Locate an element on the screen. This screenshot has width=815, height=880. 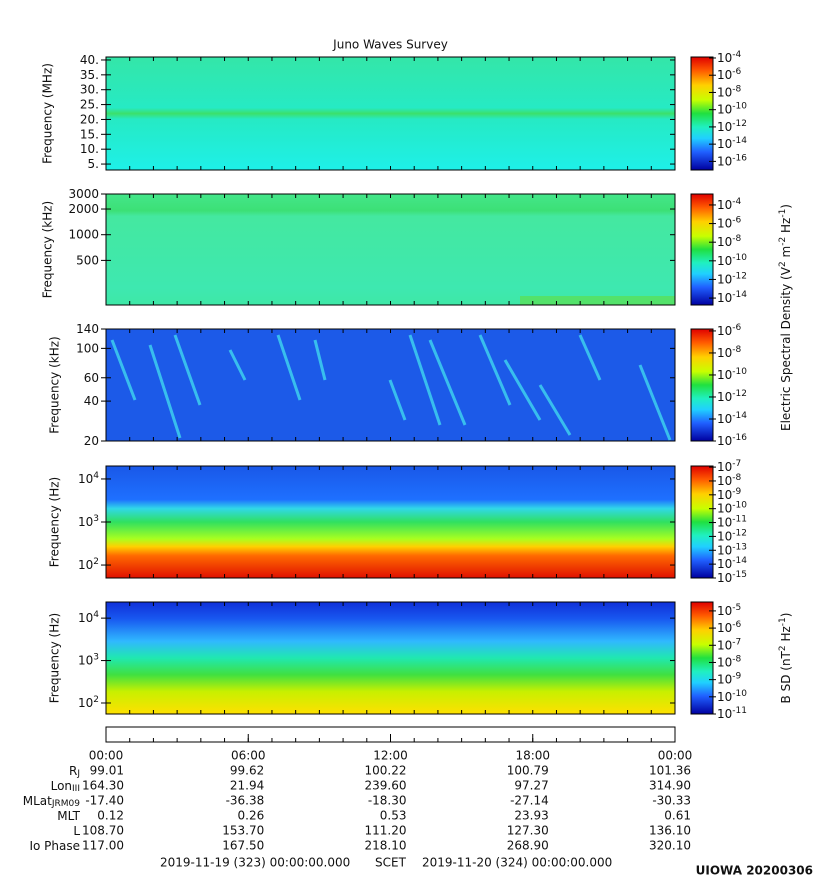
ephemeris-value: 99.01 is located at coordinates (107, 771).